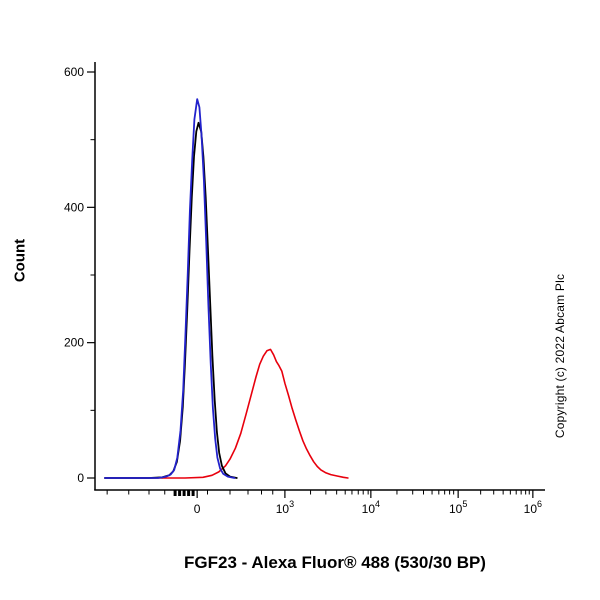  What do you see at coordinates (74, 207) in the screenshot?
I see `y-tick-label: 400` at bounding box center [74, 207].